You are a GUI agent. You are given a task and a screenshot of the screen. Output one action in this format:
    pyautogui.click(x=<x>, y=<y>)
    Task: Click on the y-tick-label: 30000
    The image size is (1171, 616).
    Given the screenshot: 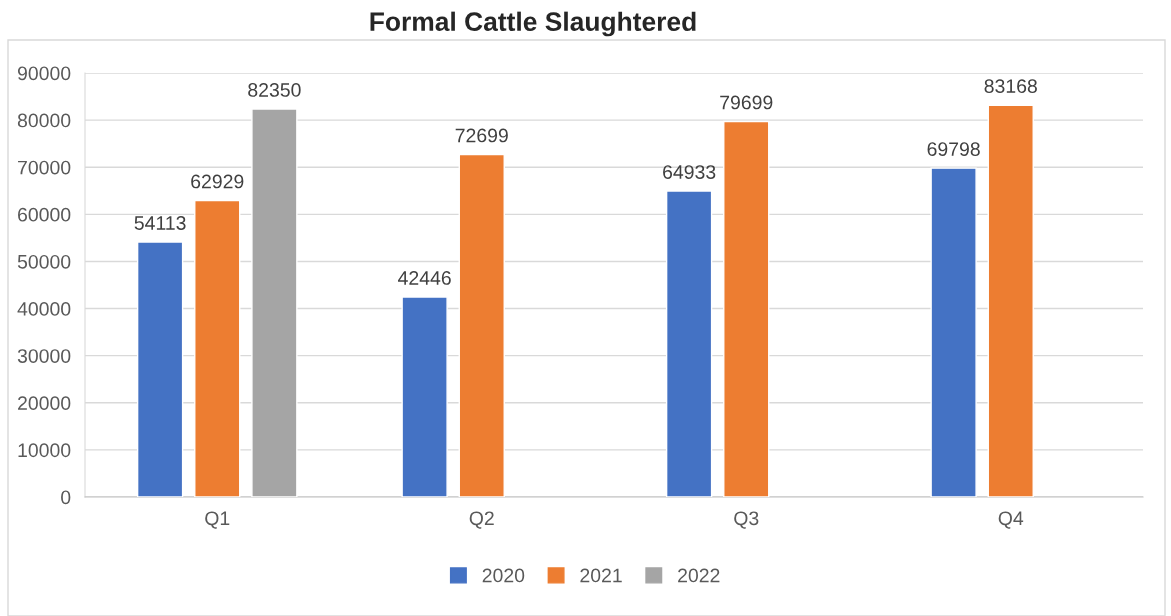 What is the action you would take?
    pyautogui.click(x=44, y=356)
    